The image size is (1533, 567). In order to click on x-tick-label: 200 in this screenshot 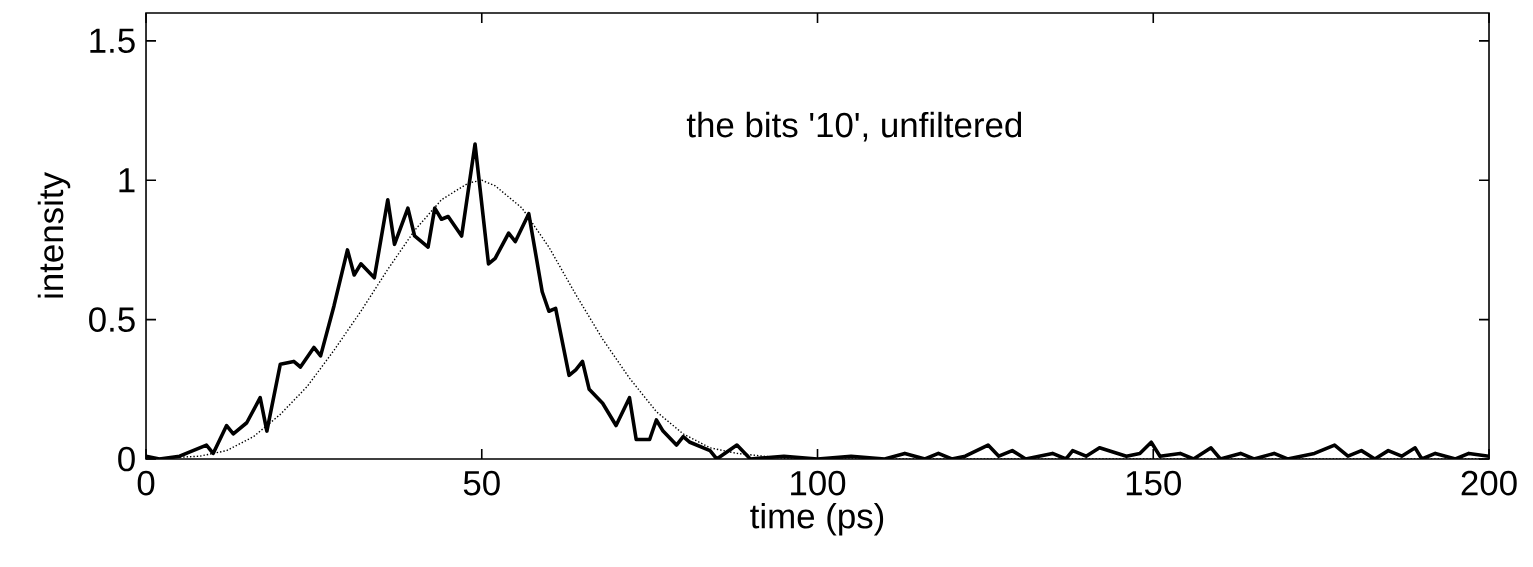, I will do `click(1489, 483)`.